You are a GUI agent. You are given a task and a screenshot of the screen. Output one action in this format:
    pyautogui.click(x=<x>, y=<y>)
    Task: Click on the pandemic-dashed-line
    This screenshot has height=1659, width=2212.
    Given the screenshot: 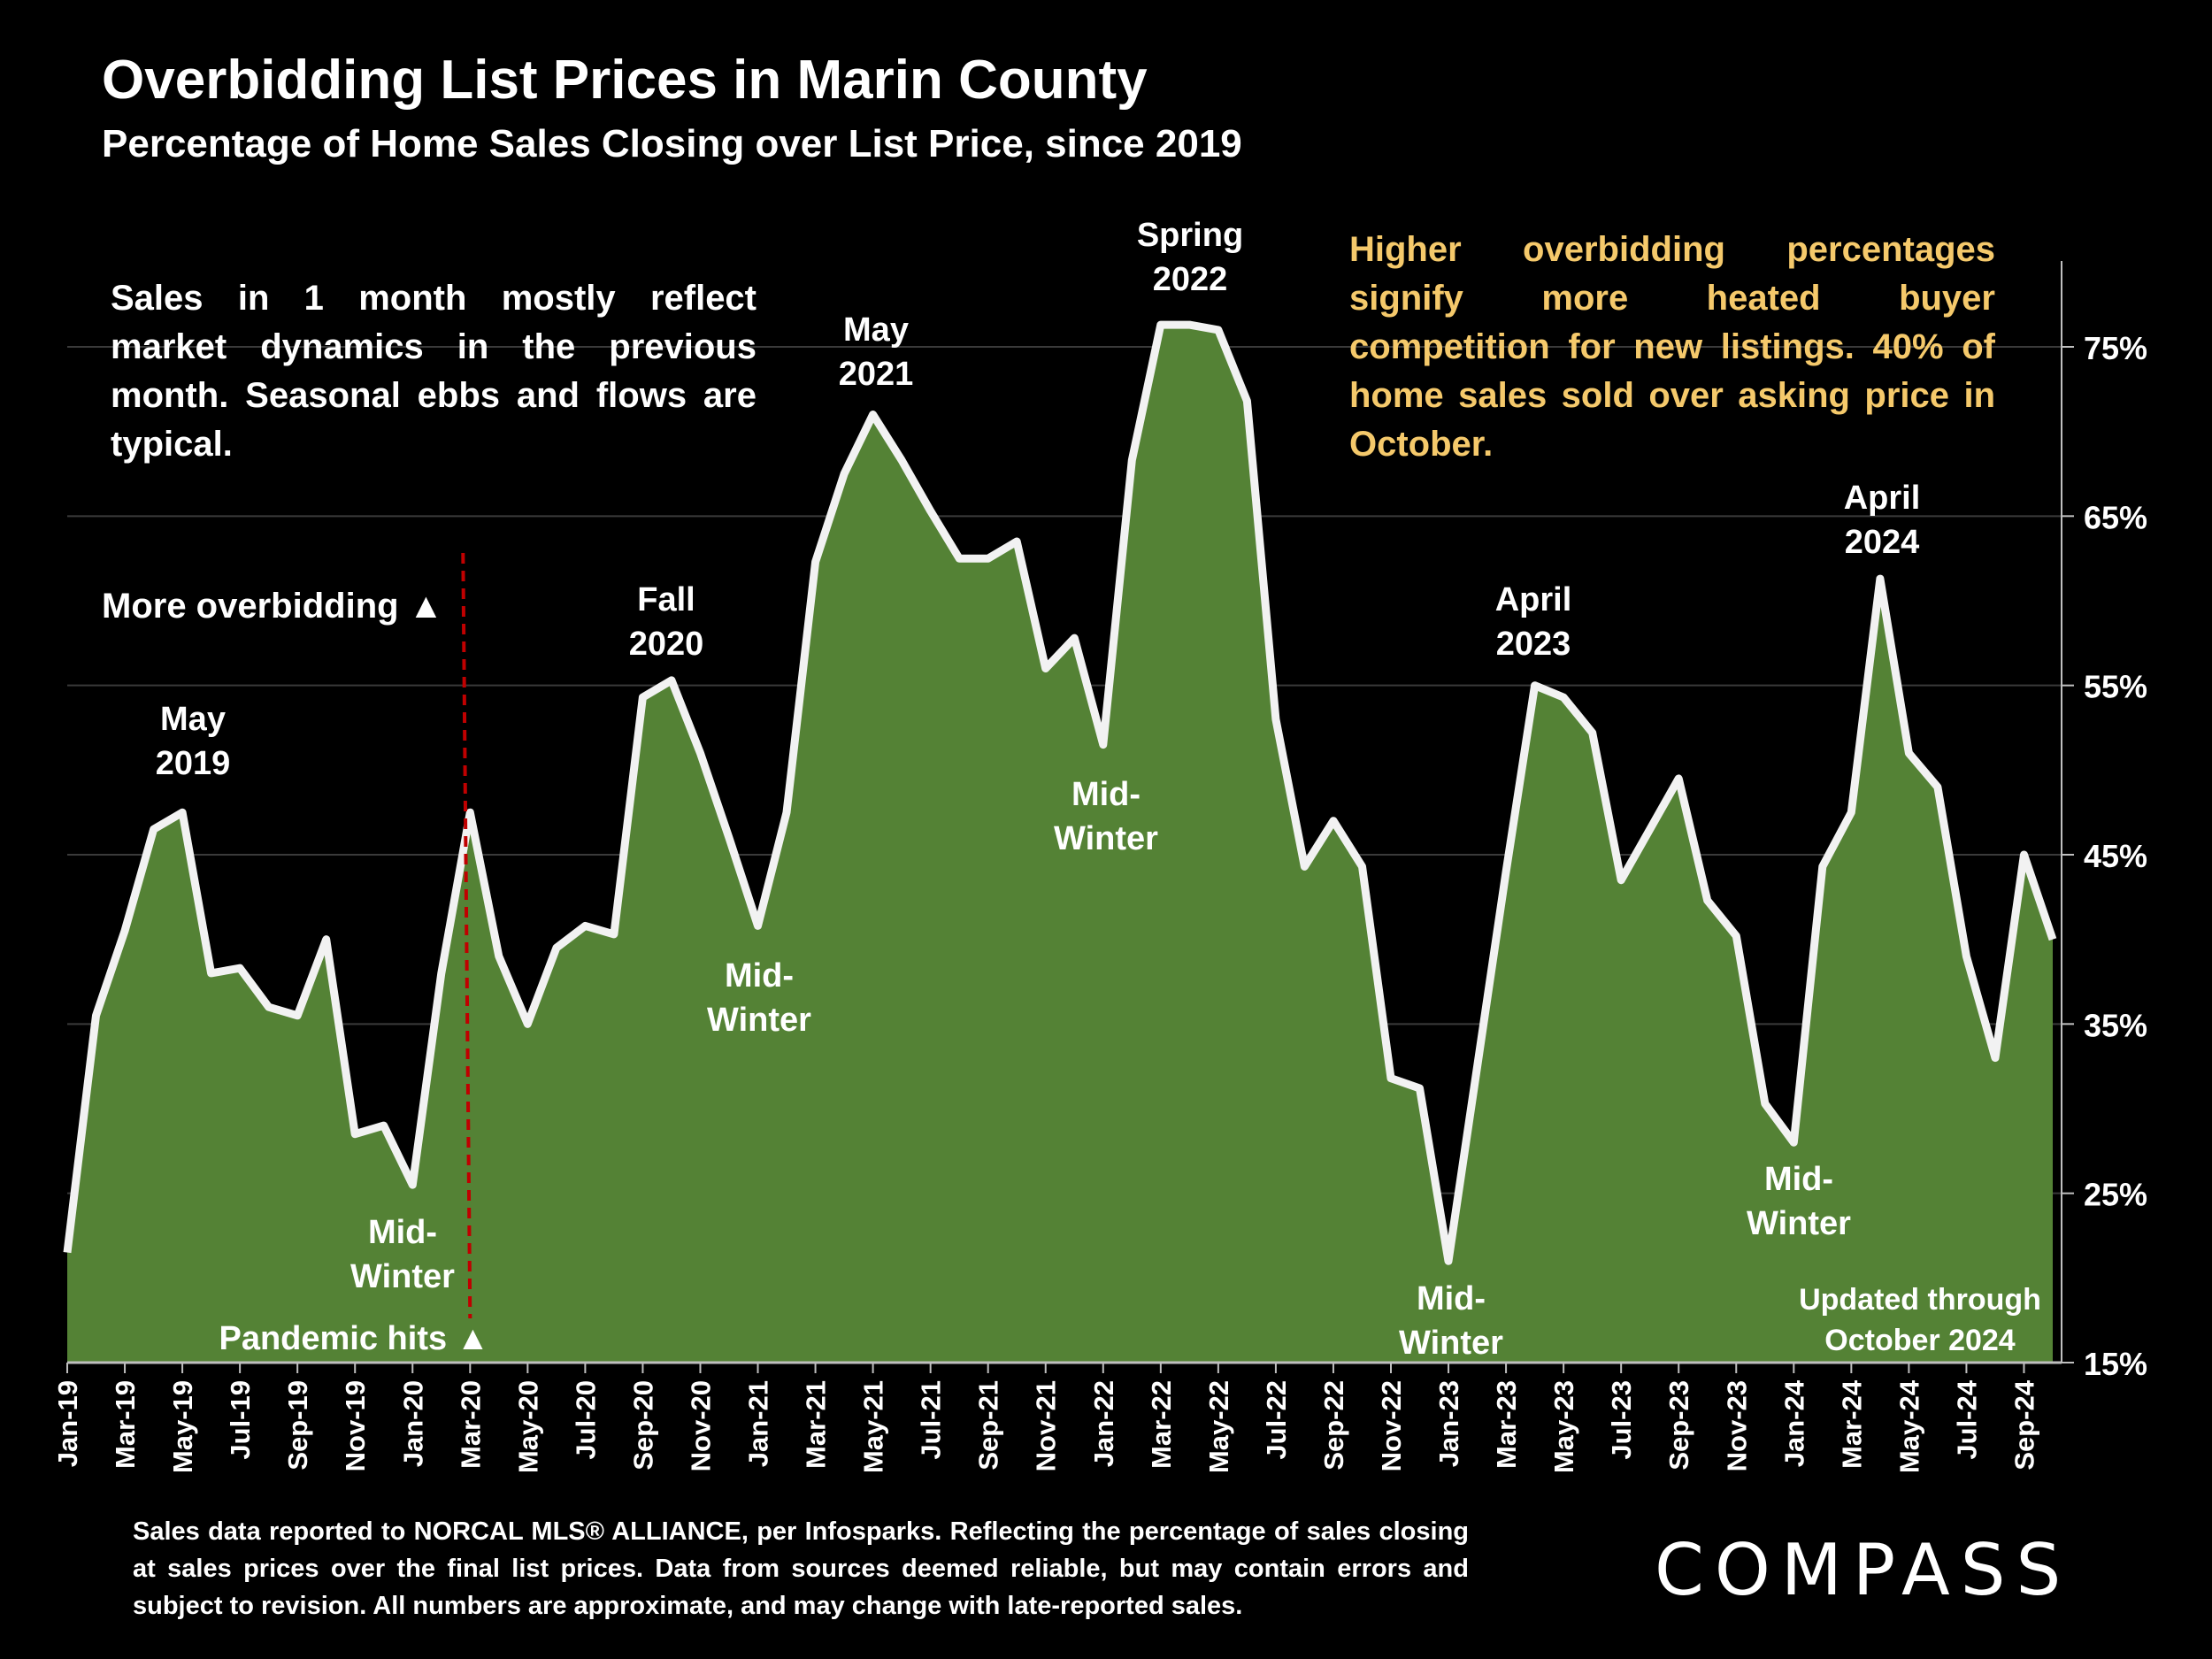 What is the action you would take?
    pyautogui.click(x=467, y=936)
    